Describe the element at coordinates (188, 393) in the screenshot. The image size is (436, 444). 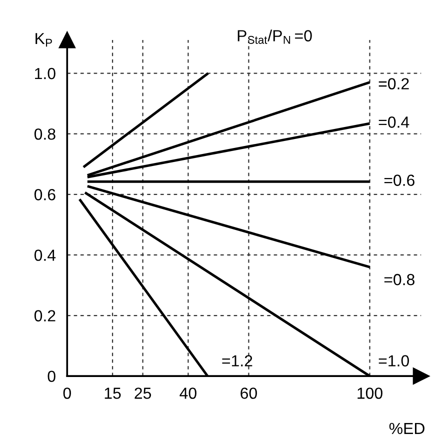
I see `x-tick-label: 40` at that location.